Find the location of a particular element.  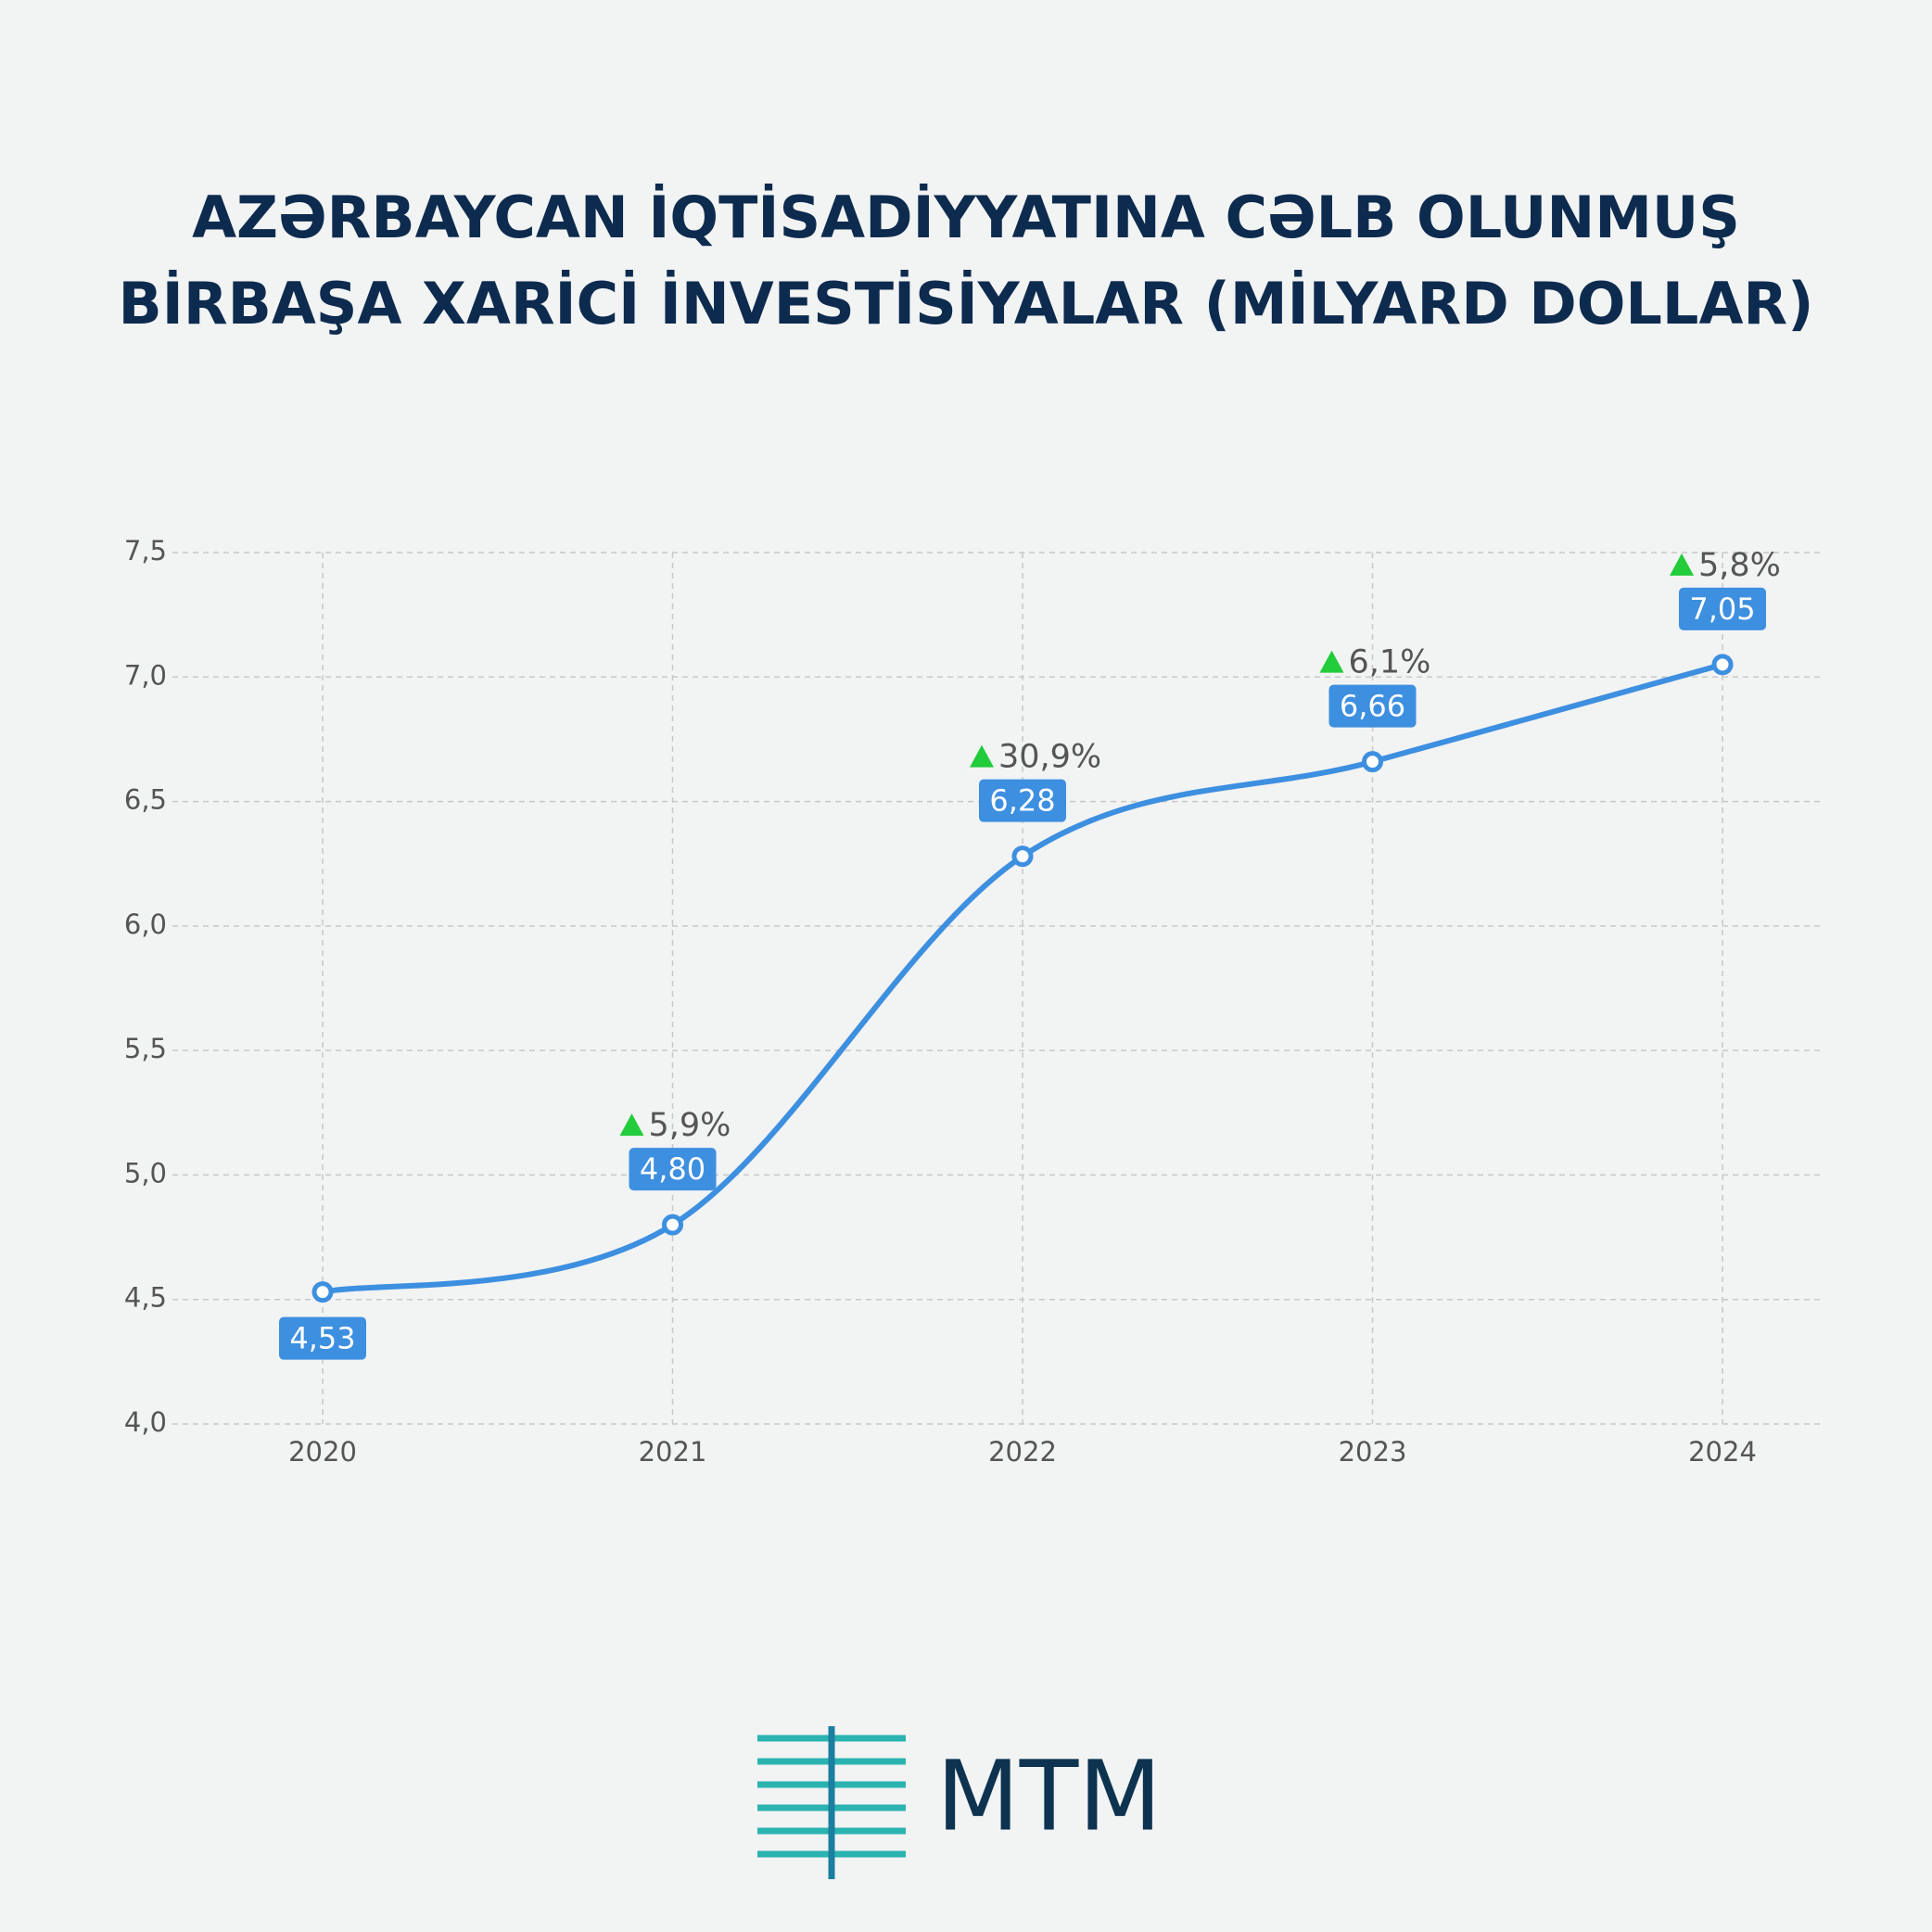

data-label: 6,66 is located at coordinates (1372, 706).